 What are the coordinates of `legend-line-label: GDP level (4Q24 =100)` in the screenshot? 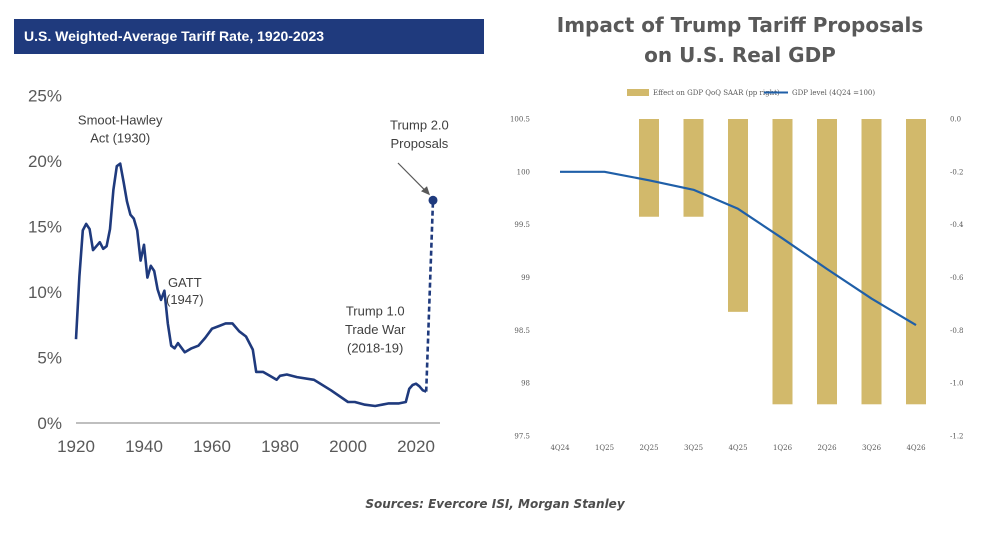 It's located at (833, 93).